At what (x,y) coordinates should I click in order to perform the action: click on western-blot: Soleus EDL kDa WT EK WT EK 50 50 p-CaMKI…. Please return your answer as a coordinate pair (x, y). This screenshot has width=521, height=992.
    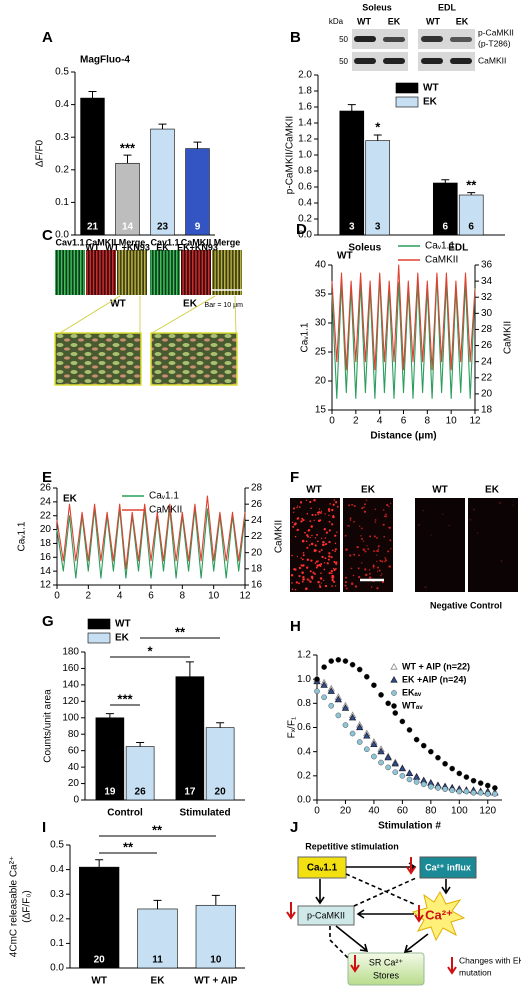
    Looking at the image, I should click on (421, 36).